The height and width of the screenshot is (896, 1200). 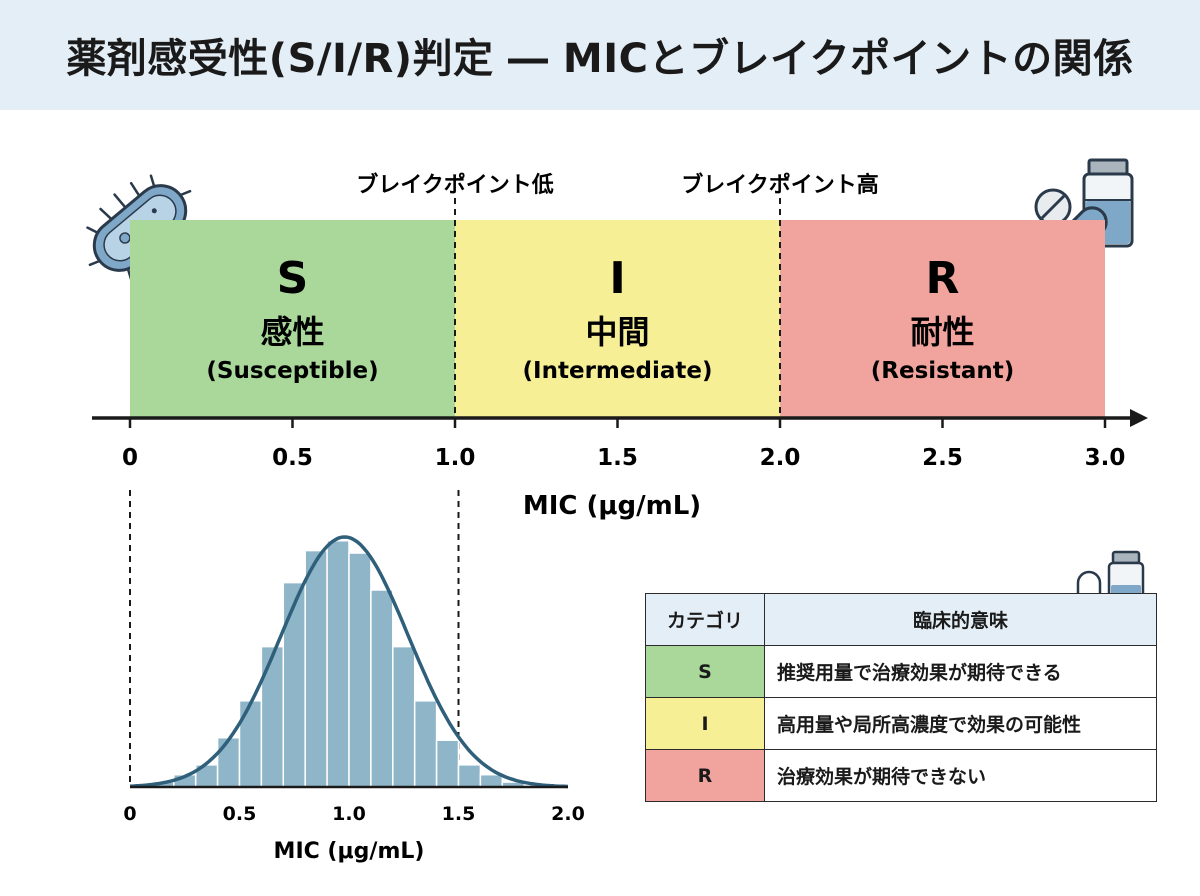 I want to click on band-s, so click(x=292, y=319).